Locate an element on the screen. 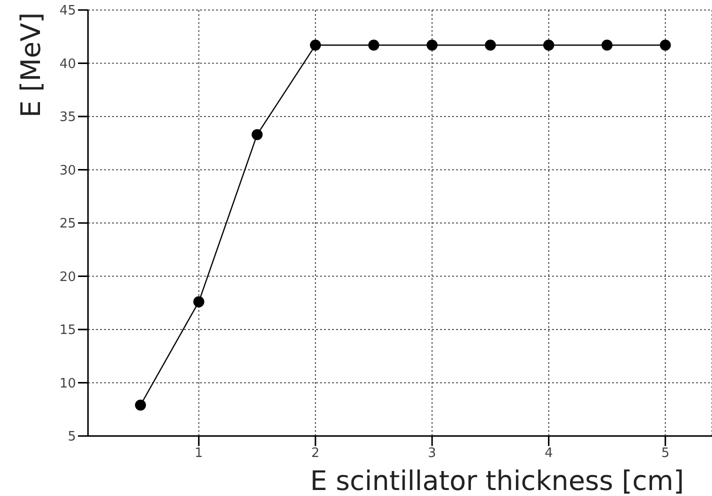  y-tick-label: 30 is located at coordinates (67, 170).